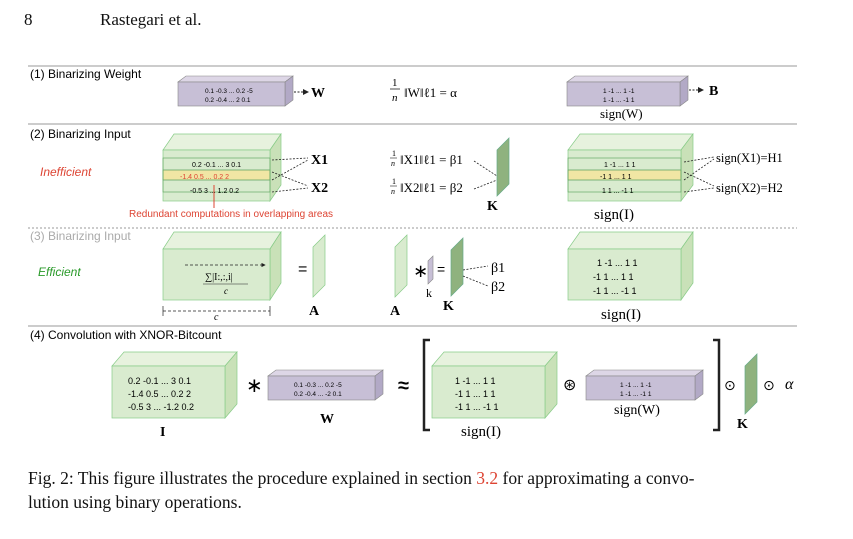 This screenshot has width=853, height=539. What do you see at coordinates (393, 191) in the screenshot?
I see `beta2-frac-den: n` at bounding box center [393, 191].